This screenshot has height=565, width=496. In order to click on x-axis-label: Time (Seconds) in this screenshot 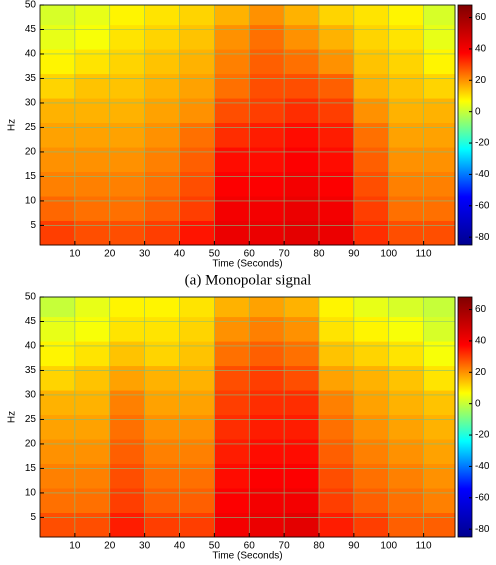, I will do `click(247, 264)`.